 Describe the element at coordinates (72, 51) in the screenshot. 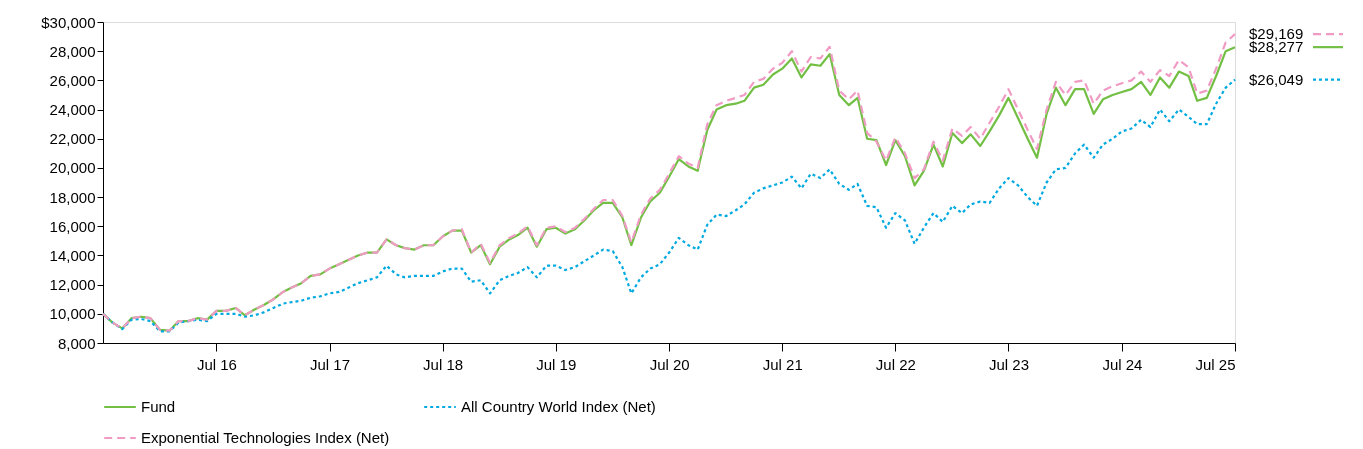

I see `y-tick-label: 28,000` at that location.